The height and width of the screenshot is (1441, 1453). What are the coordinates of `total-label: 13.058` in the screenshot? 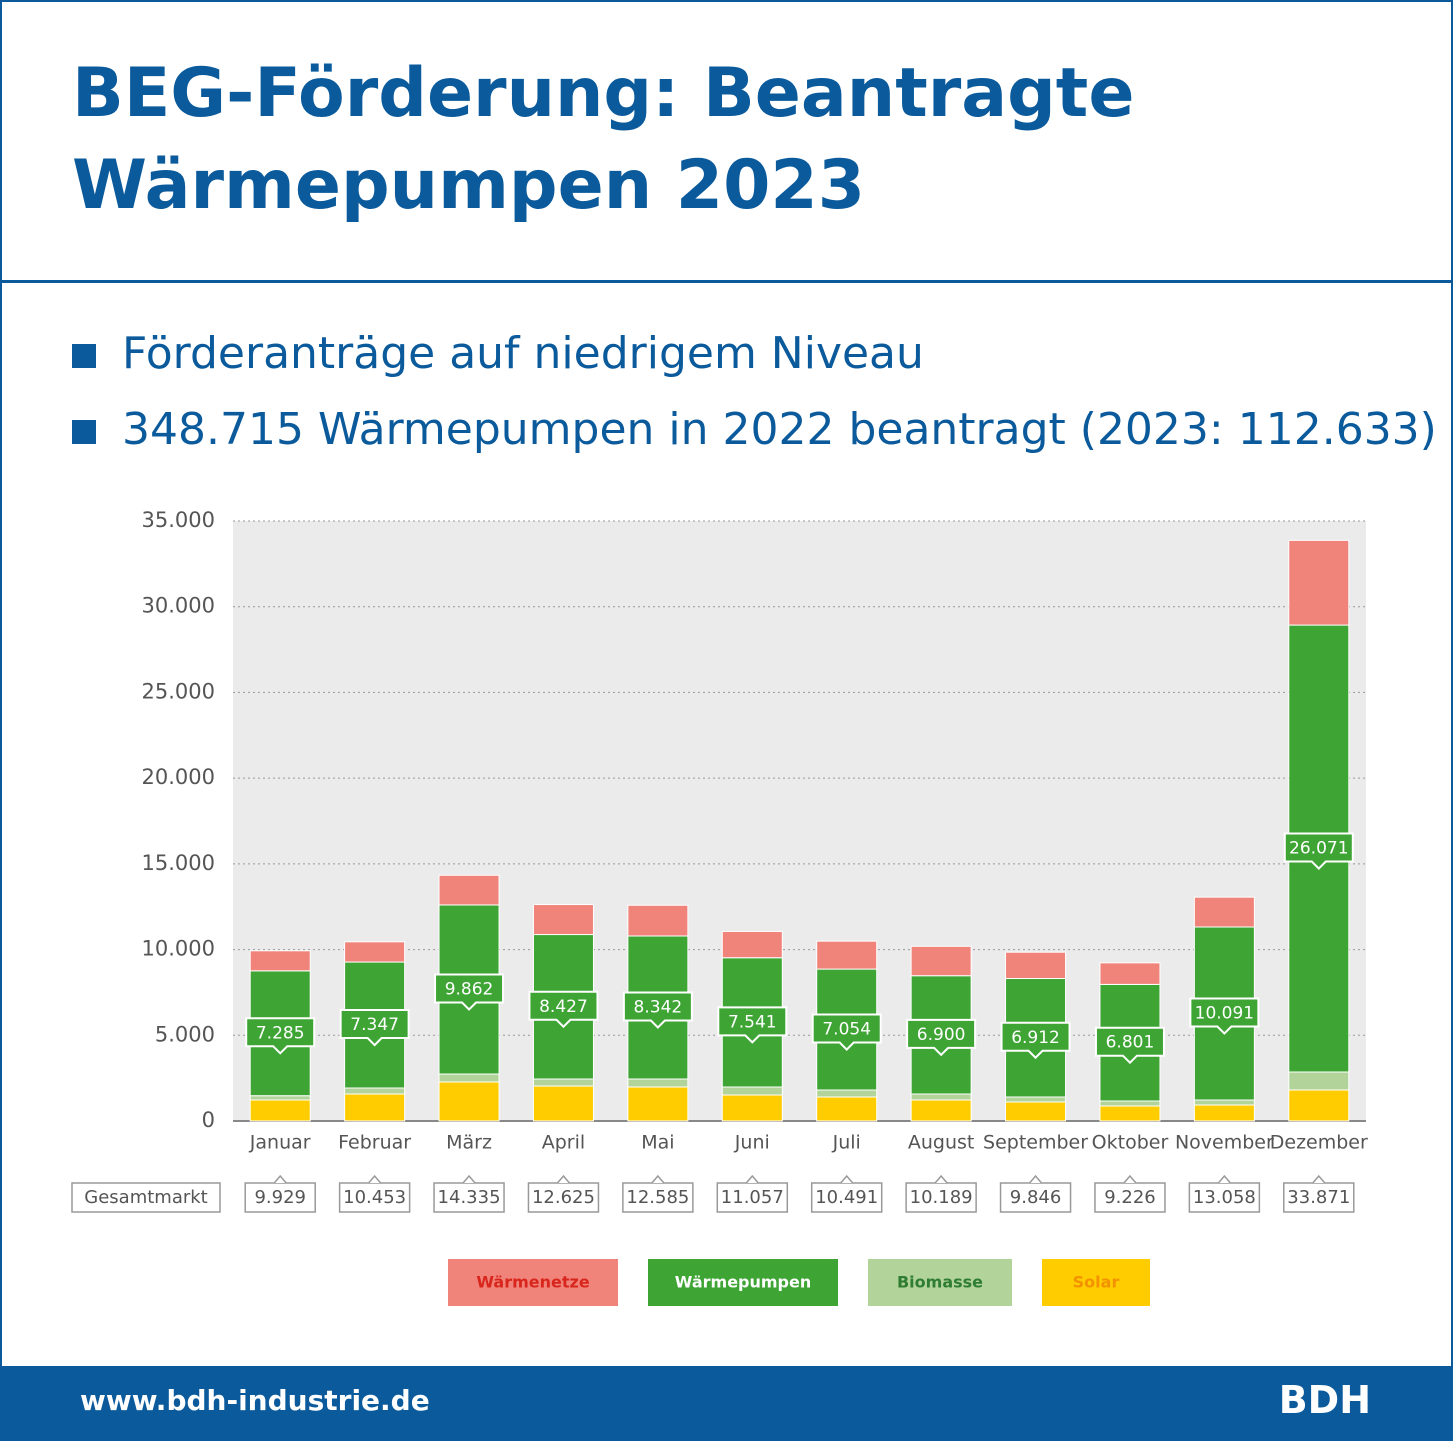 It's located at (1224, 1197).